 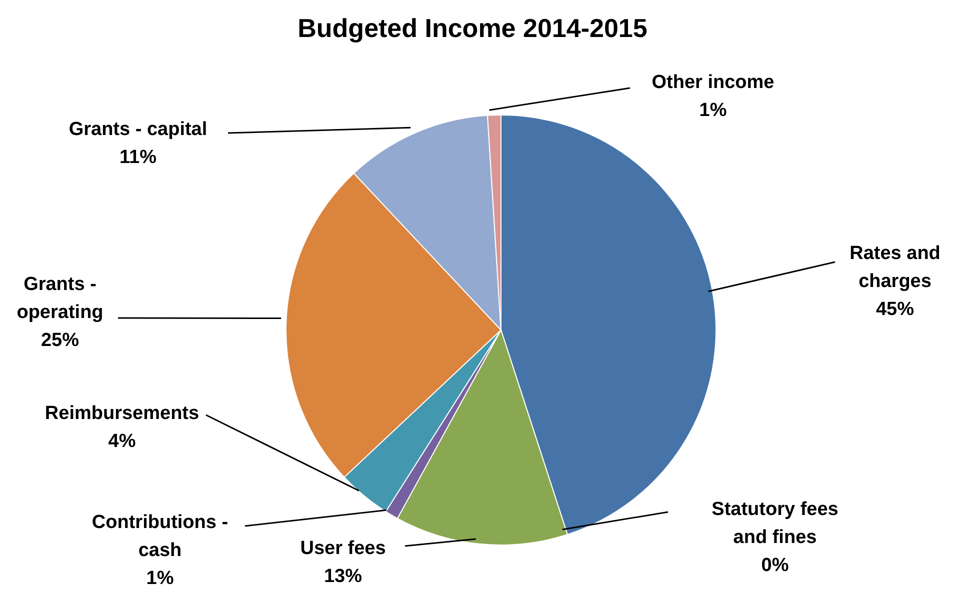 What do you see at coordinates (343, 576) in the screenshot?
I see `data-label: 13%` at bounding box center [343, 576].